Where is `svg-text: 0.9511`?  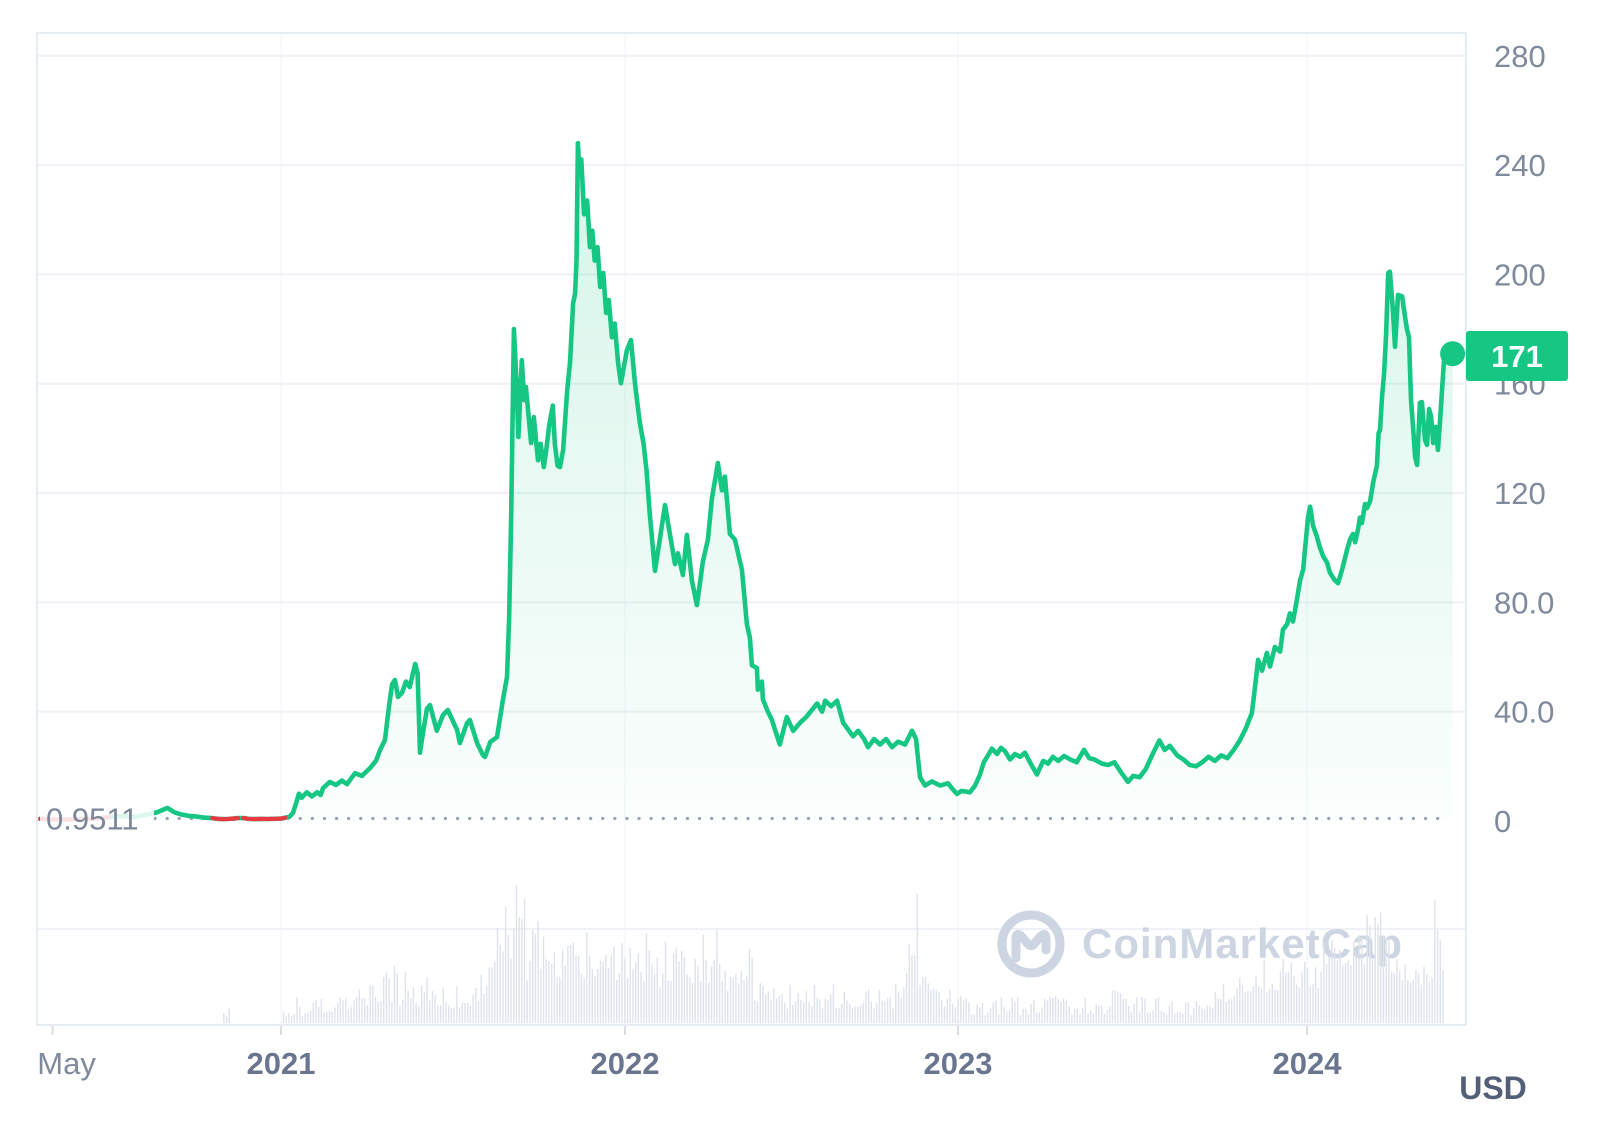 svg-text: 0.9511 is located at coordinates (92, 818).